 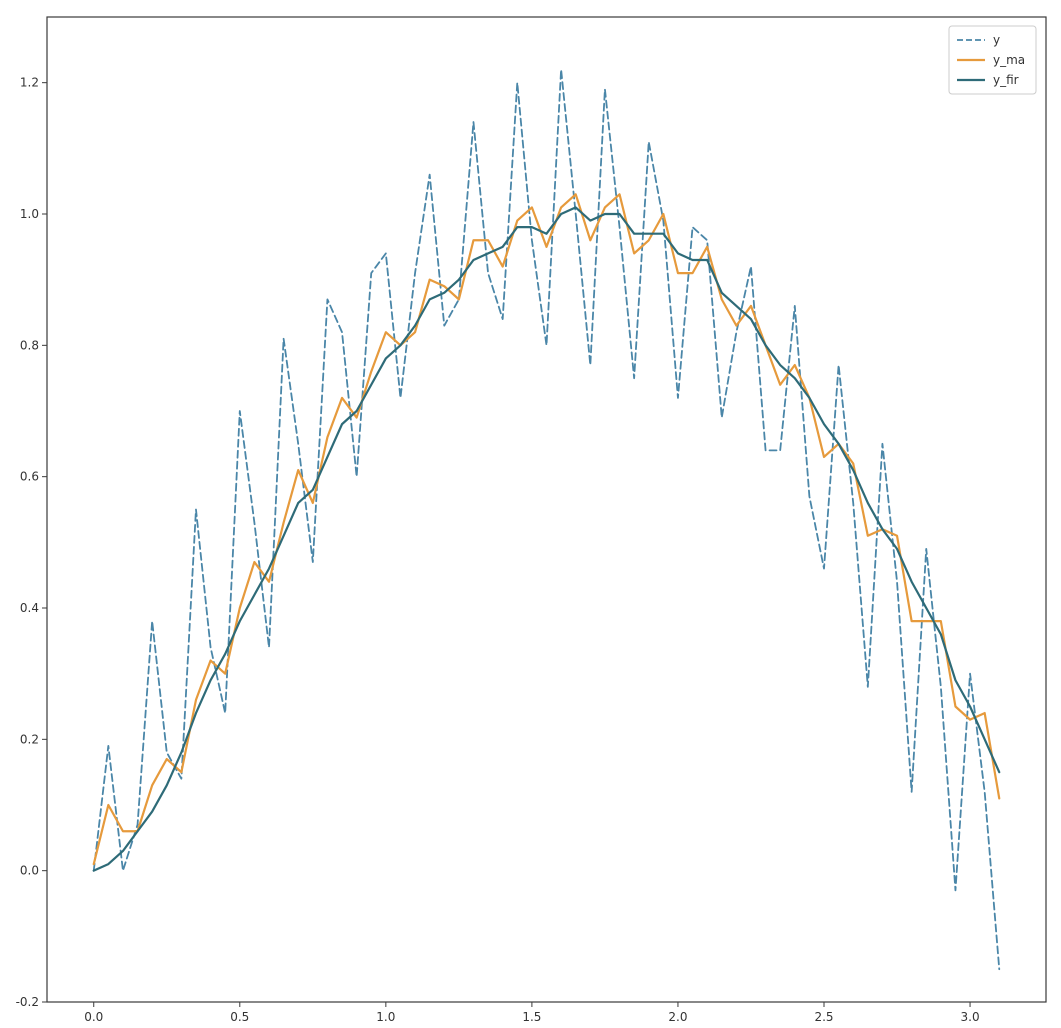 I want to click on x-tick-label: 2.0, so click(x=677, y=1016).